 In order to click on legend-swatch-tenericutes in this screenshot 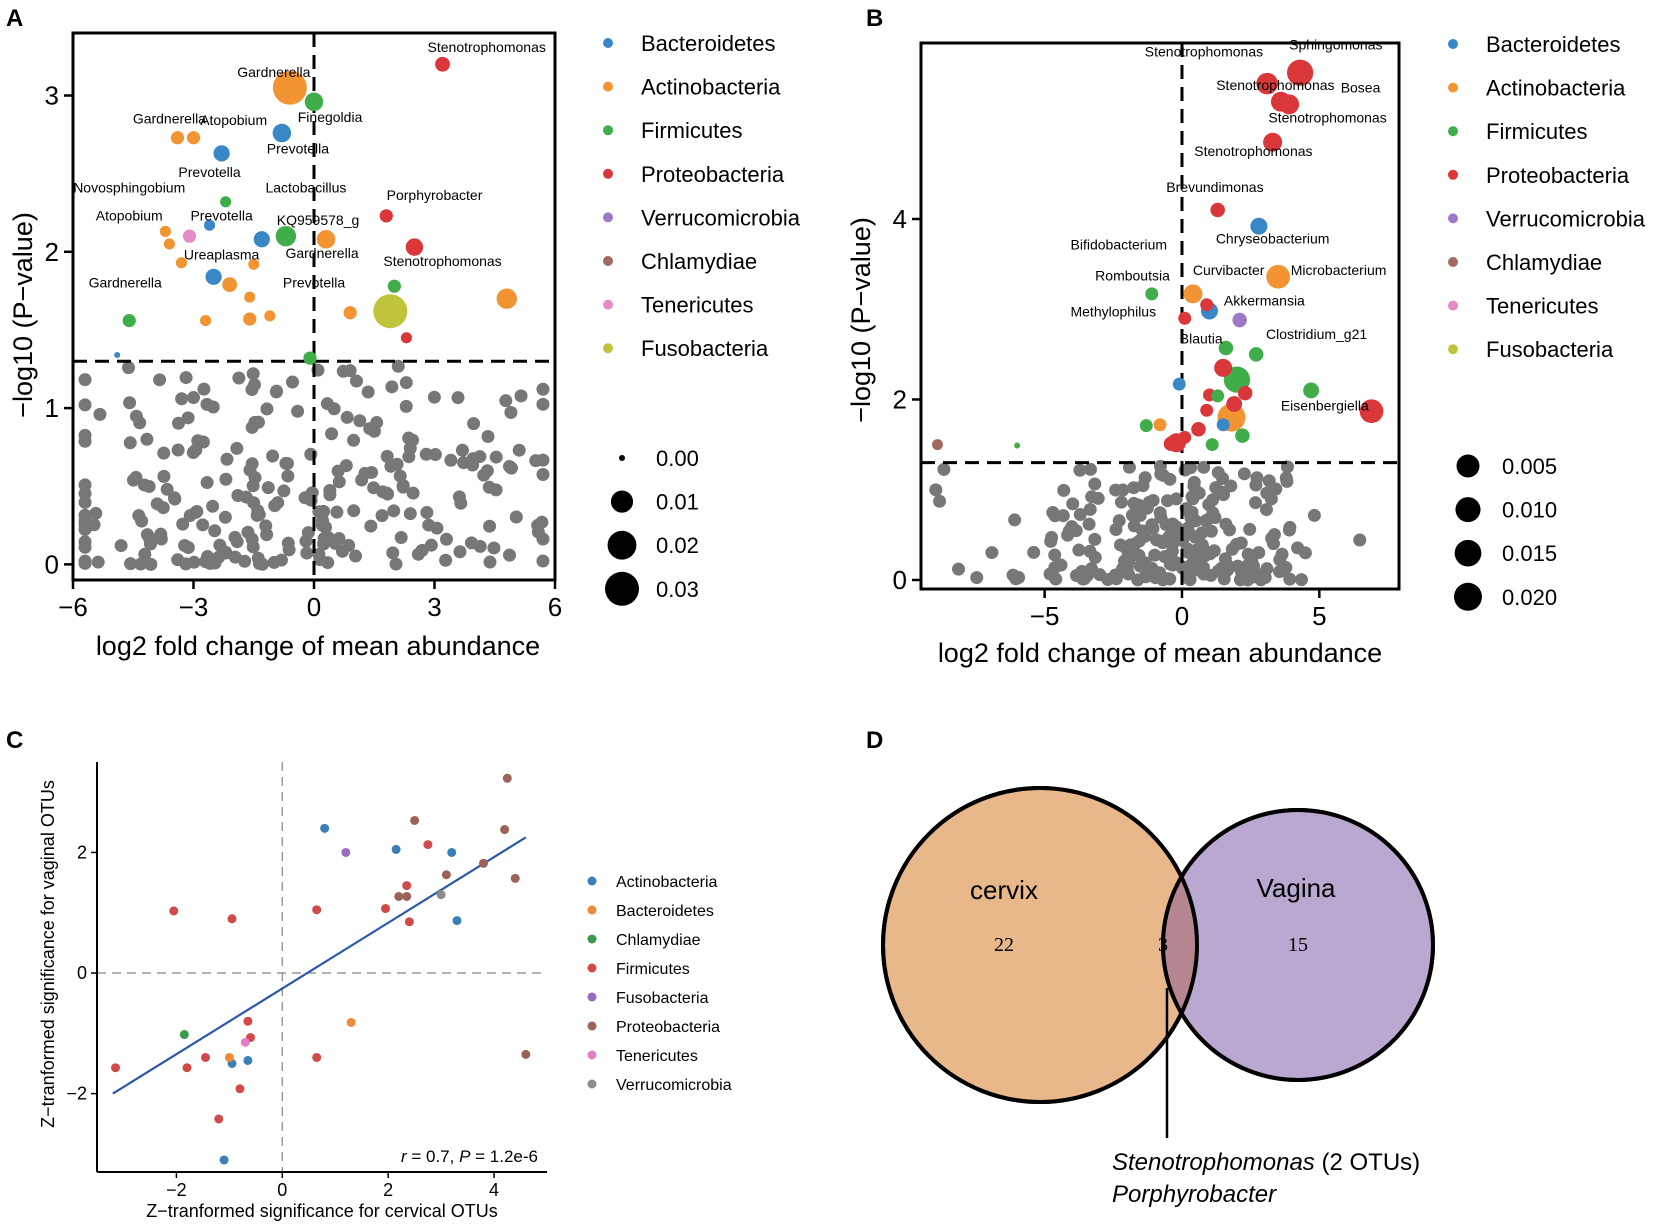, I will do `click(592, 1055)`.